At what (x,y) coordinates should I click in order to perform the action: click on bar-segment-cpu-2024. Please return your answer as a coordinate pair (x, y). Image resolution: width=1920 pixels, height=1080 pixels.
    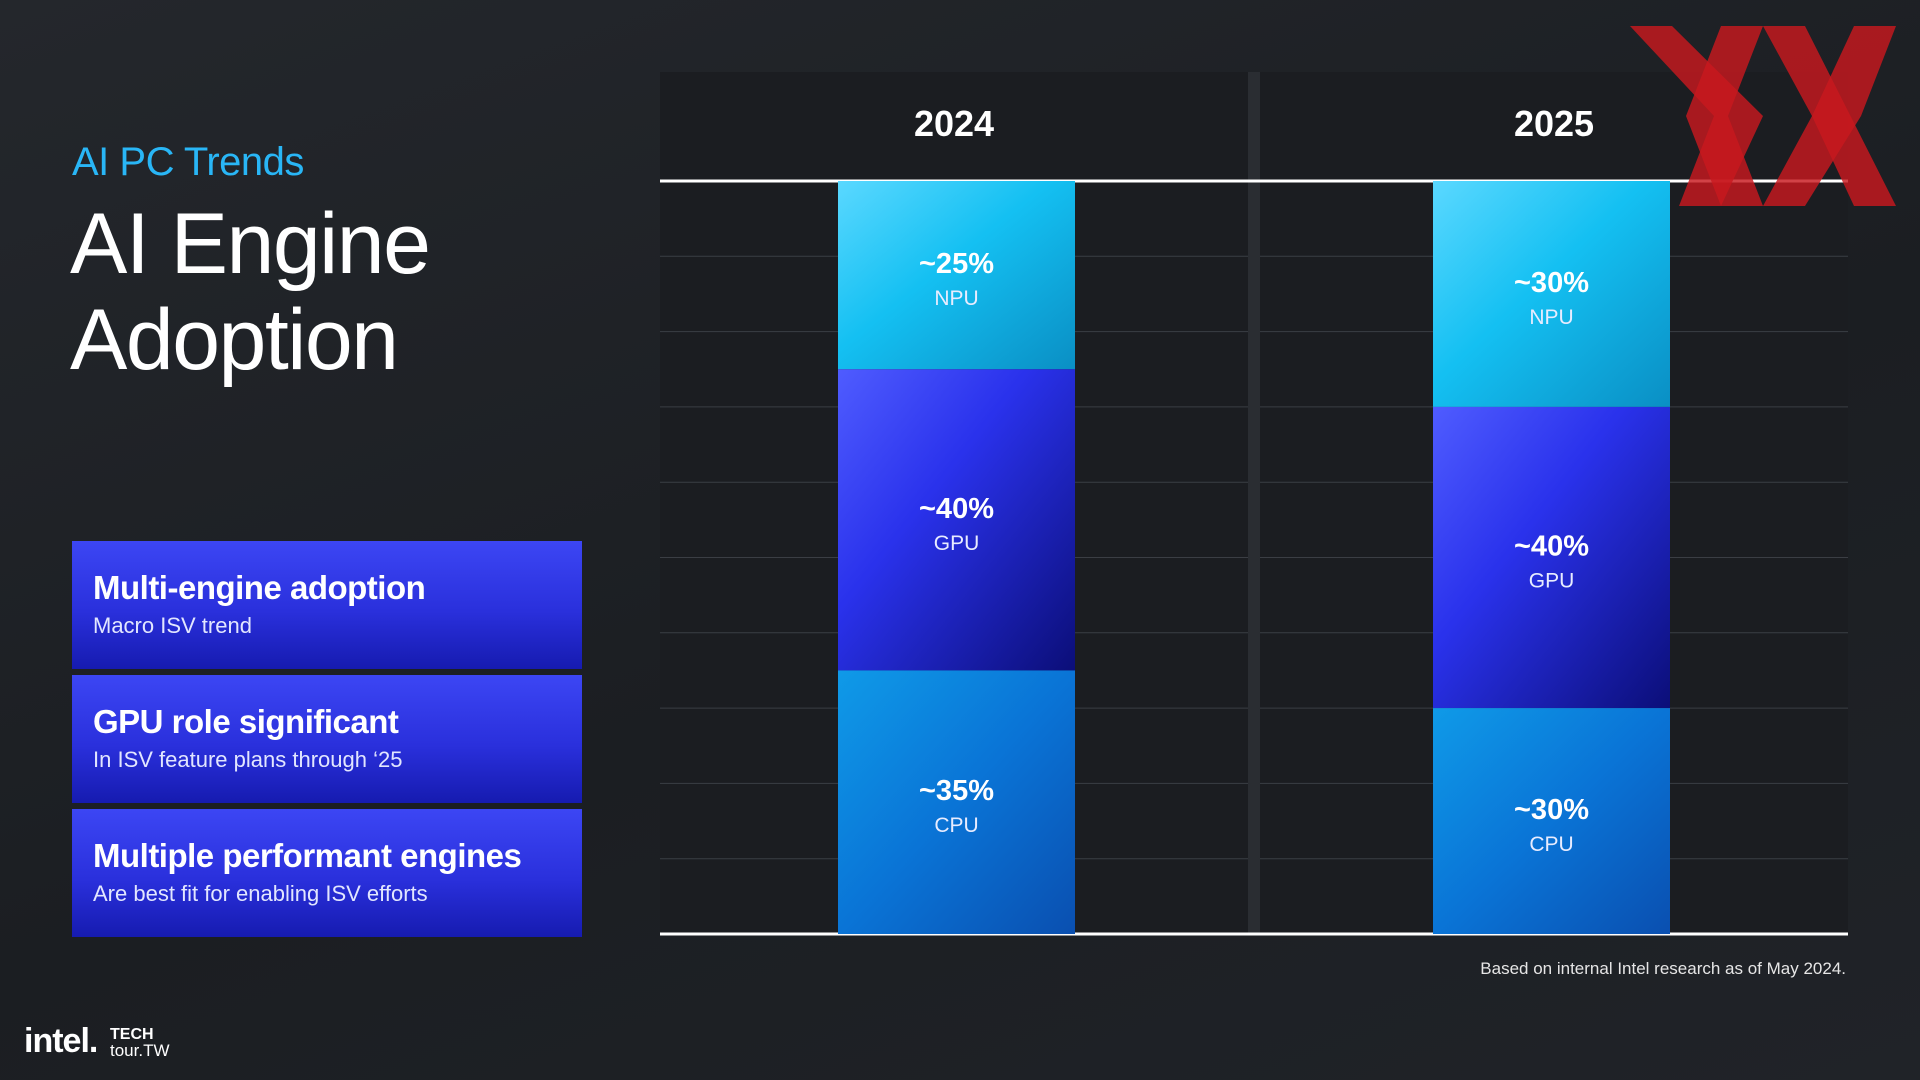
    Looking at the image, I should click on (956, 802).